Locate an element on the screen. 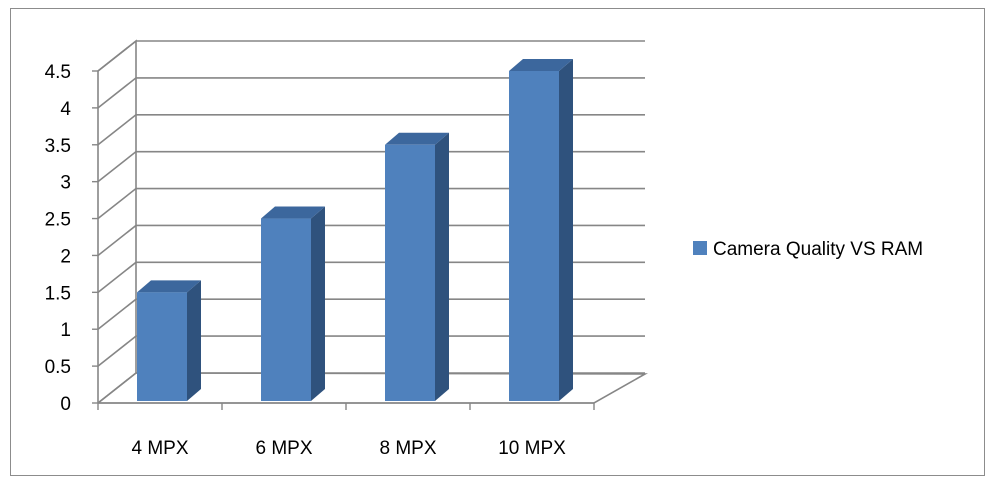  legend-label: Camera Quality VS RAM is located at coordinates (818, 249).